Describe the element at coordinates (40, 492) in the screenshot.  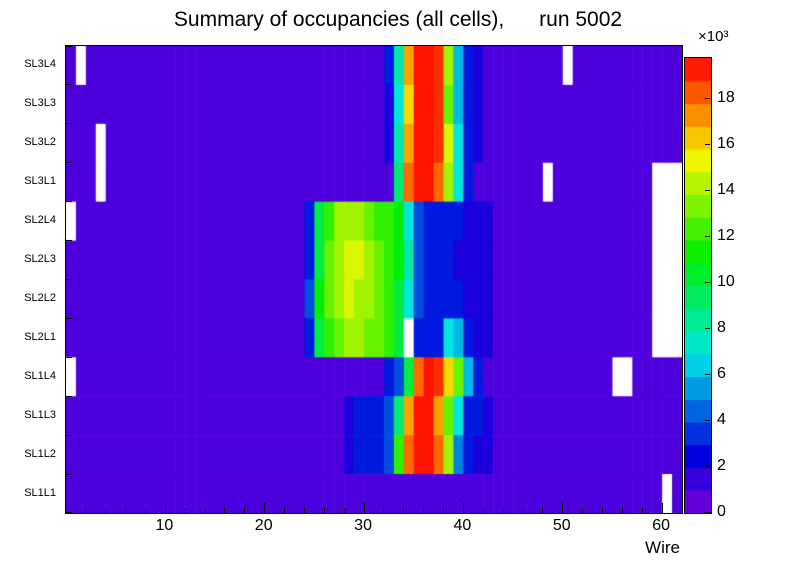
I see `y-axis-label: SL1L1` at that location.